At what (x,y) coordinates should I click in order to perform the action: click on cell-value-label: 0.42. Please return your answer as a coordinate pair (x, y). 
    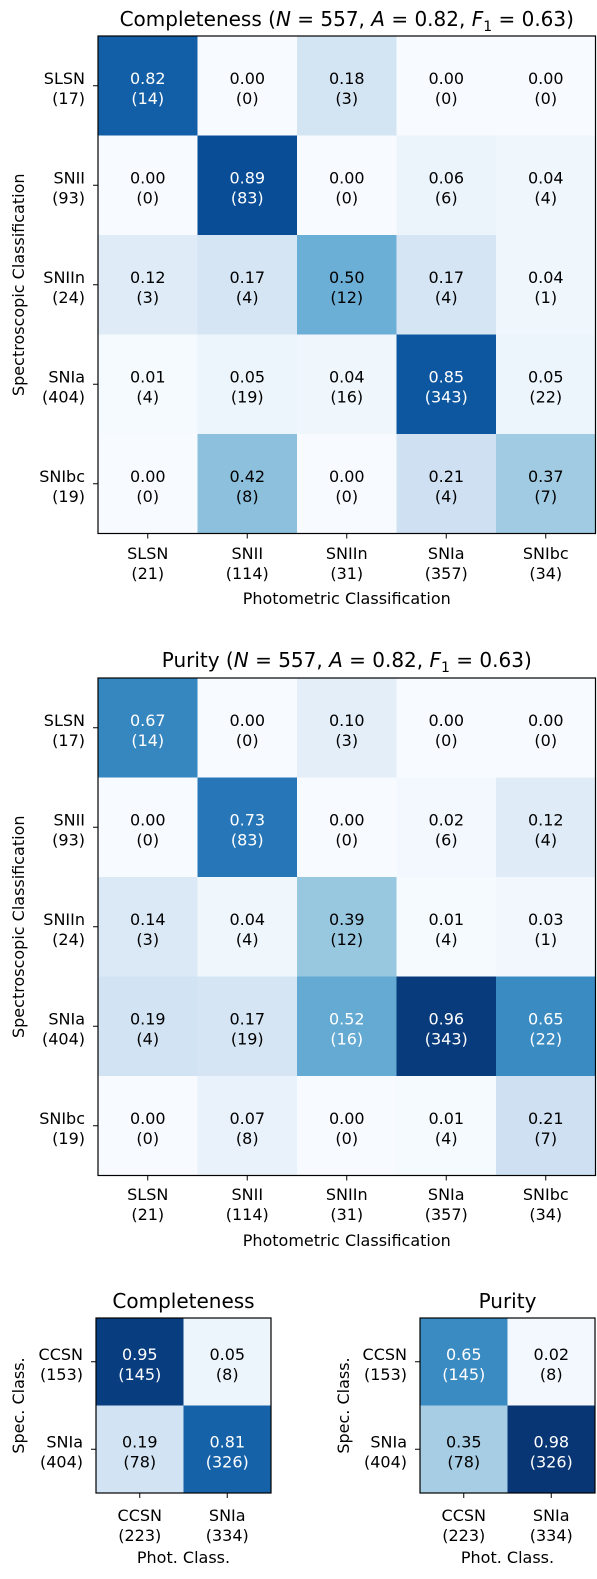
    Looking at the image, I should click on (247, 476).